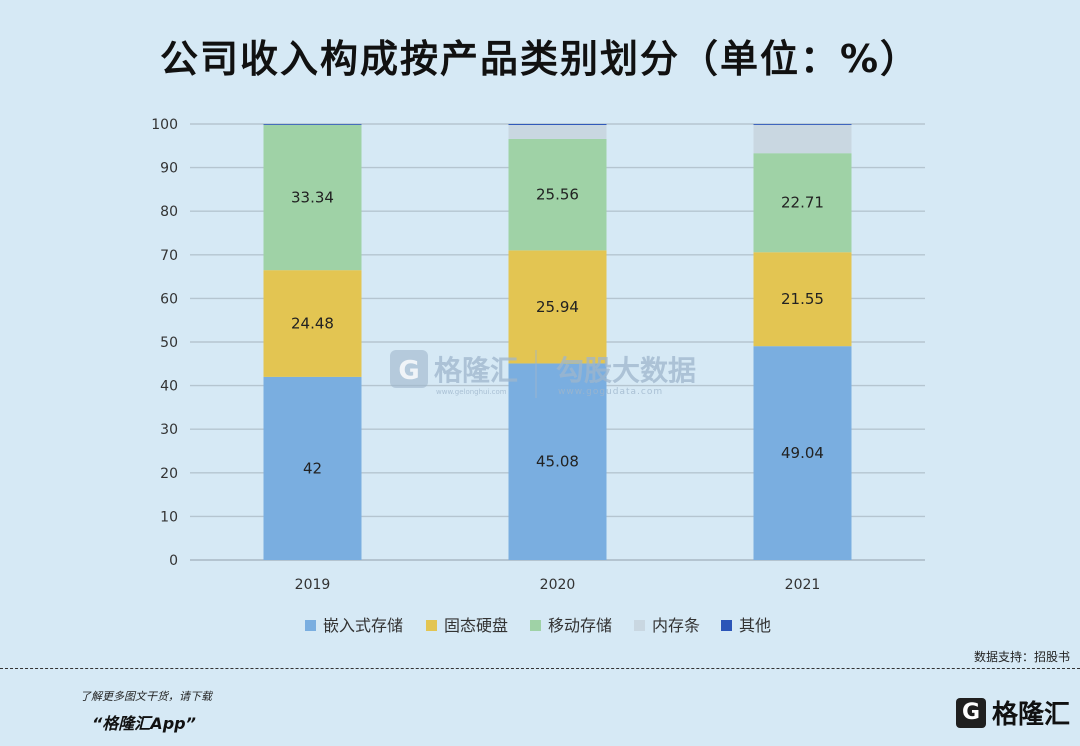 This screenshot has height=746, width=1080. I want to click on y-tick-label: 30, so click(169, 430).